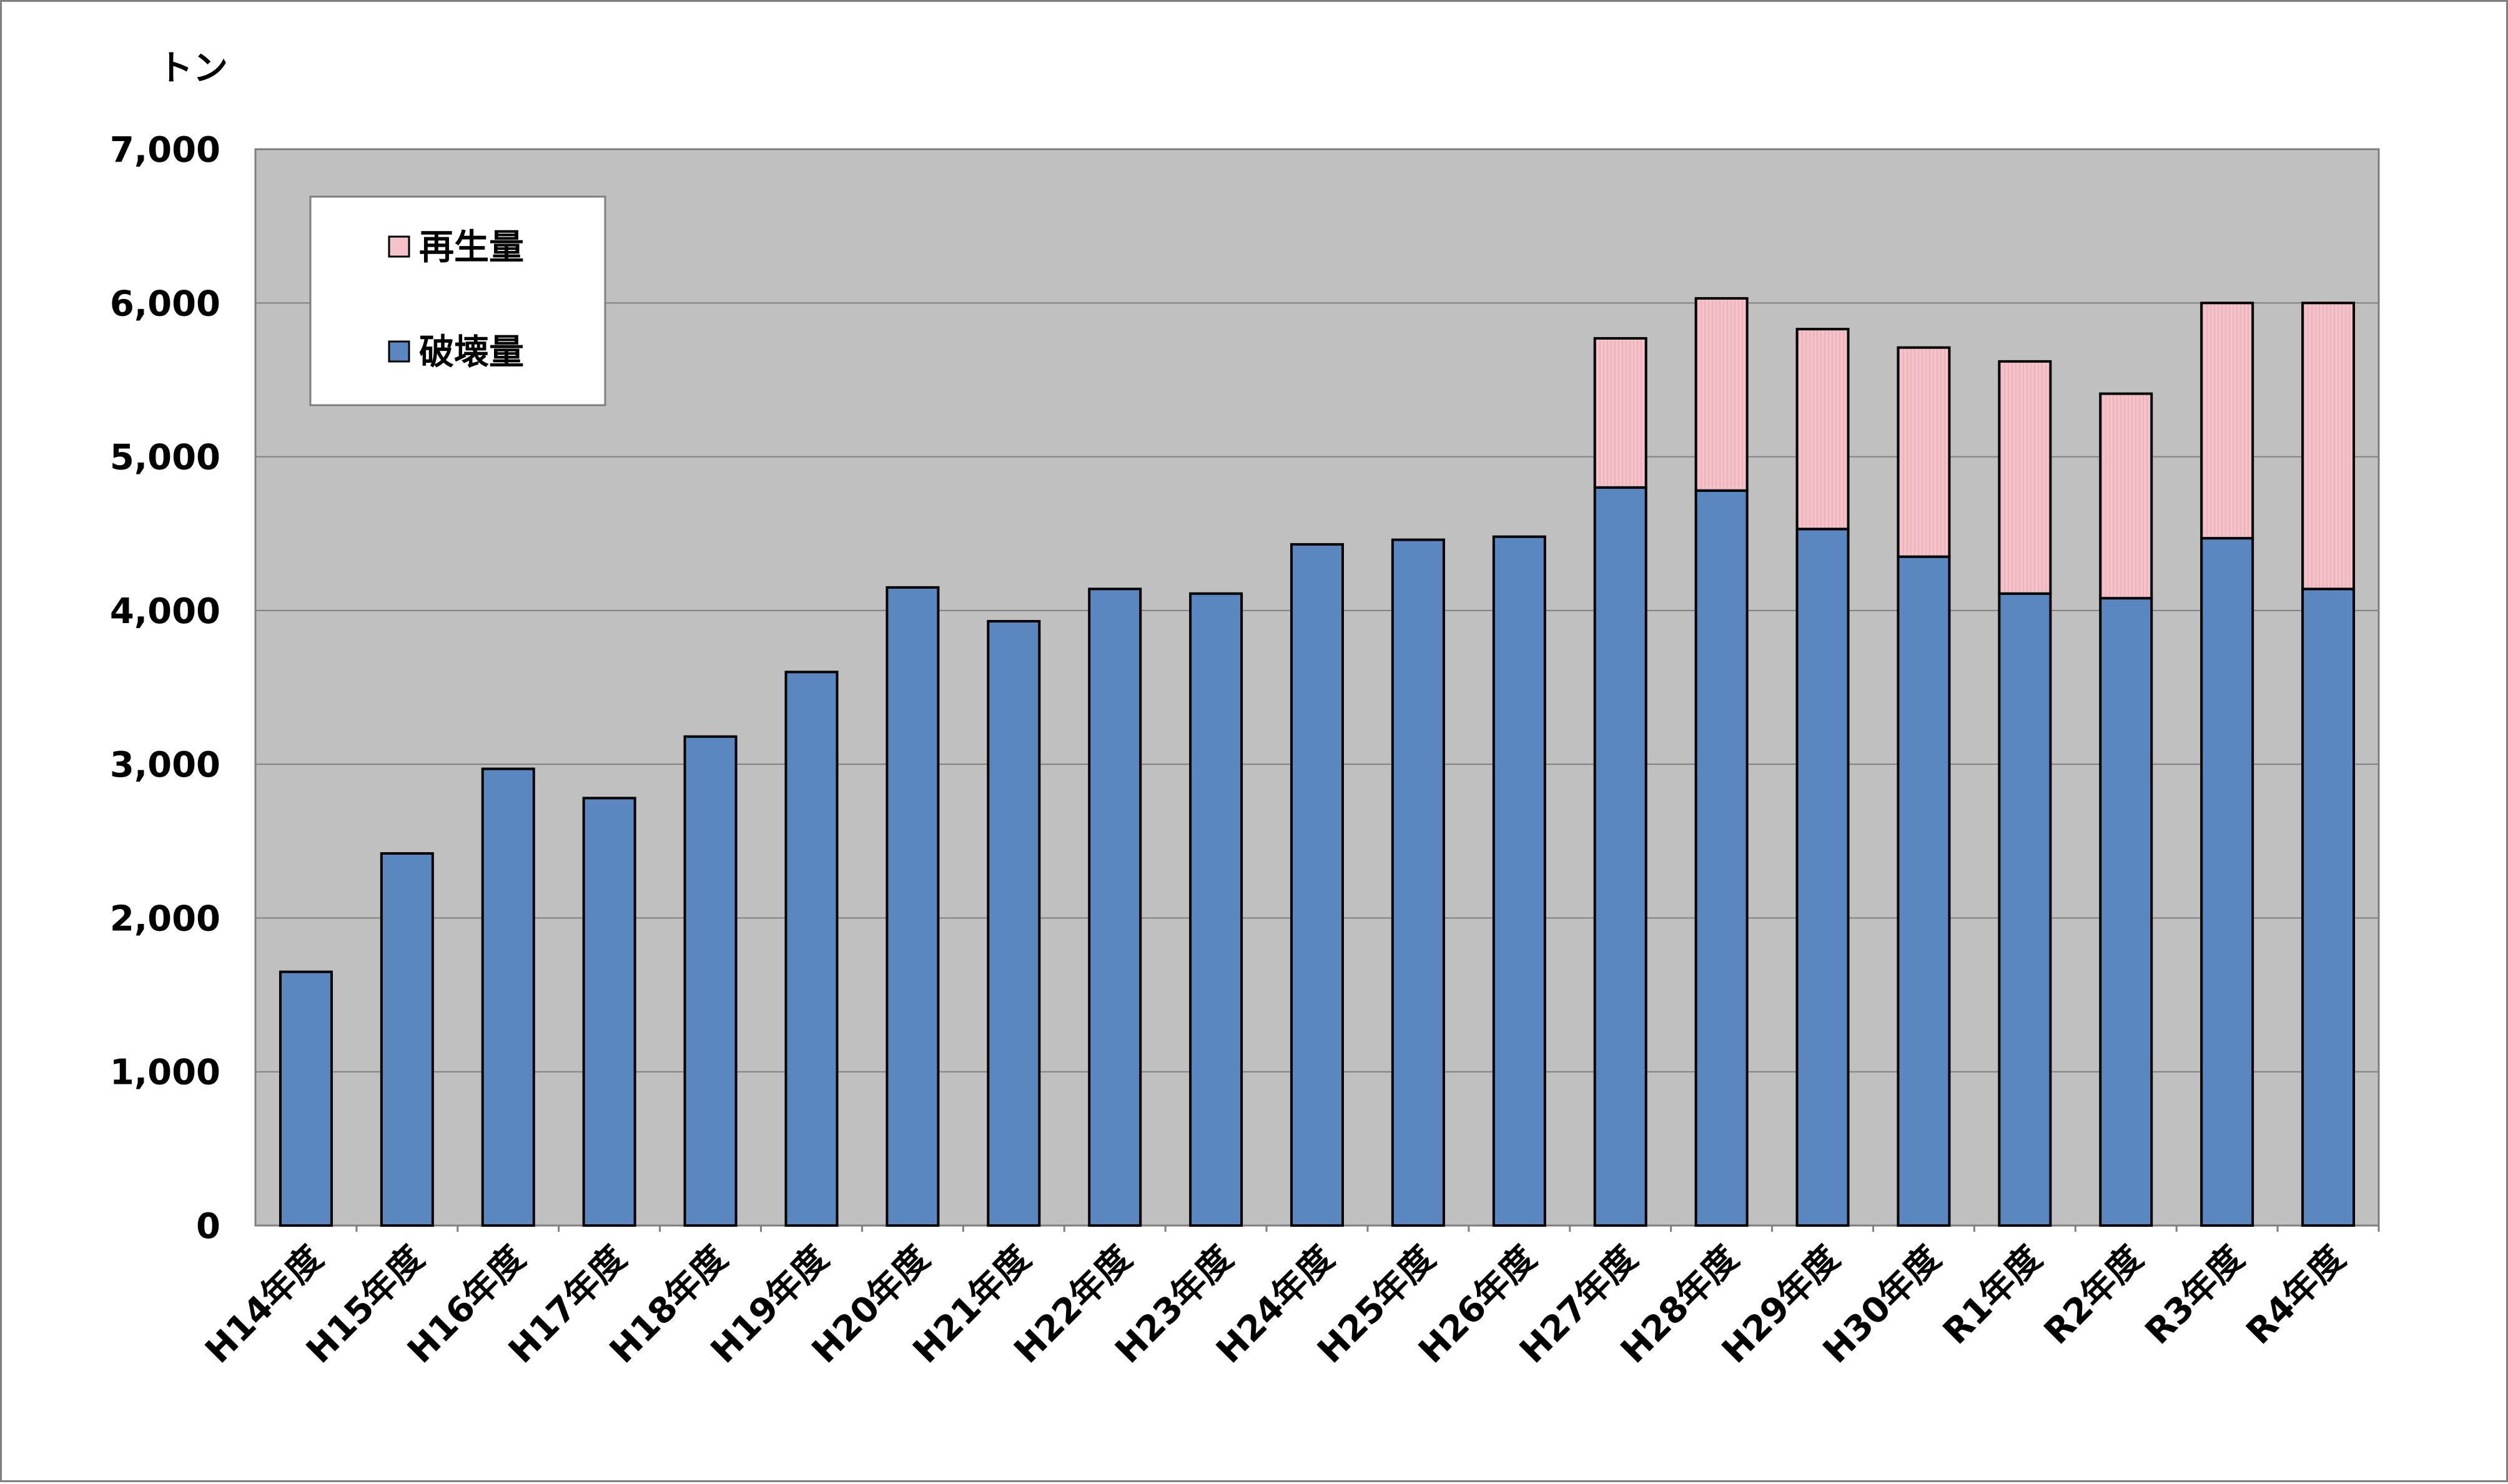 Image resolution: width=2508 pixels, height=1484 pixels. Describe the element at coordinates (2094, 1295) in the screenshot. I see `x-tick-label: R2年度` at that location.